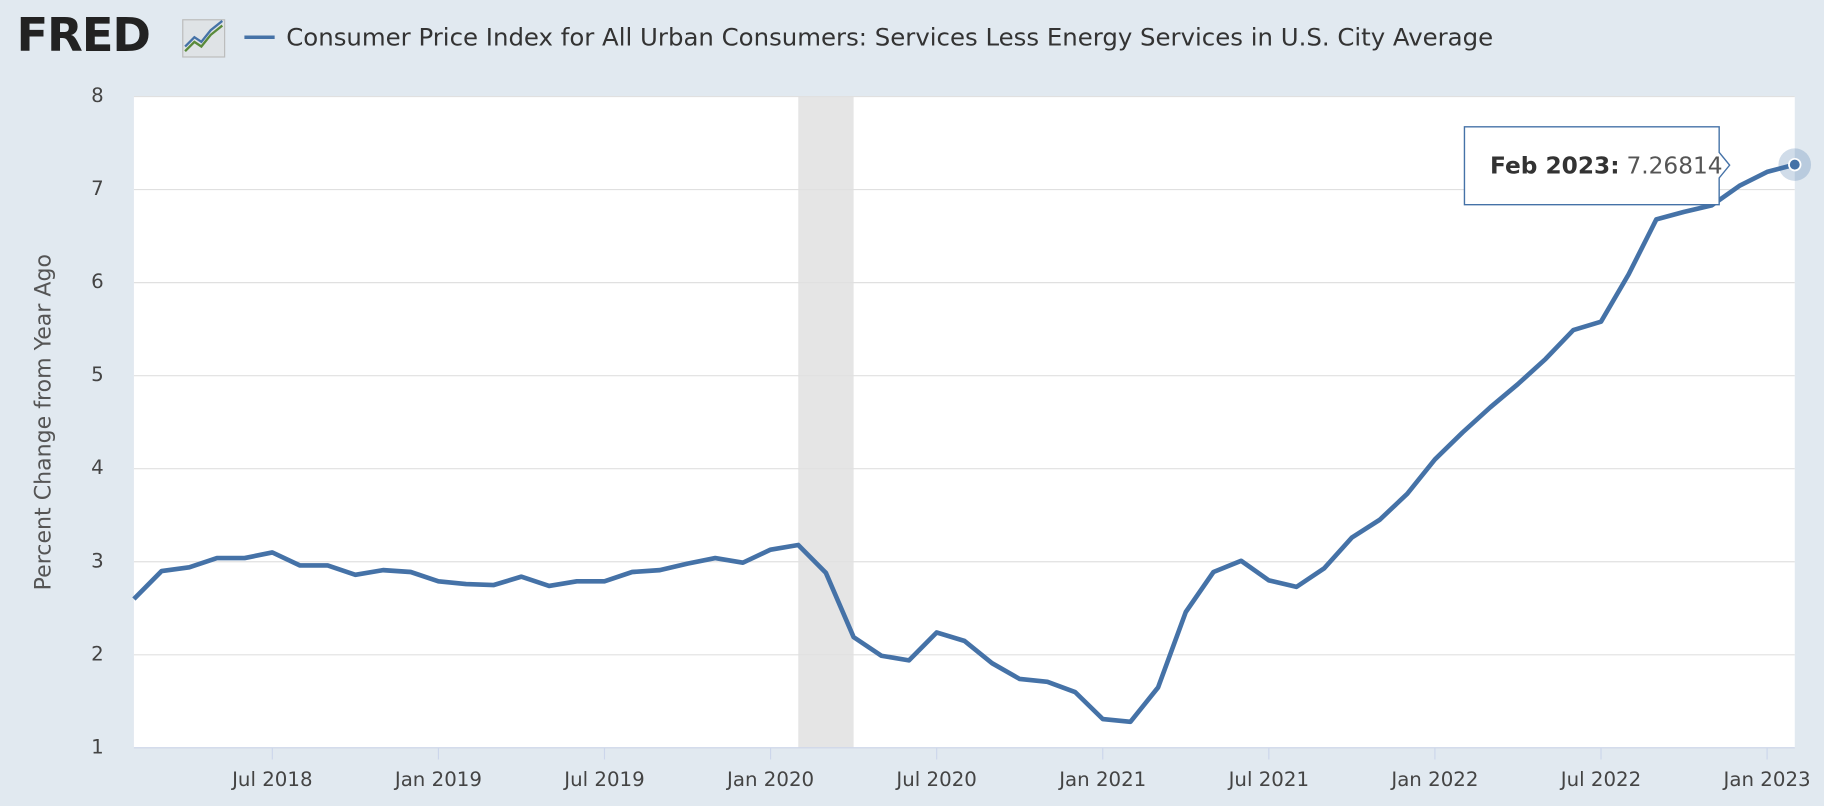 This screenshot has height=806, width=1824. I want to click on y-tick-label: 5, so click(97, 374).